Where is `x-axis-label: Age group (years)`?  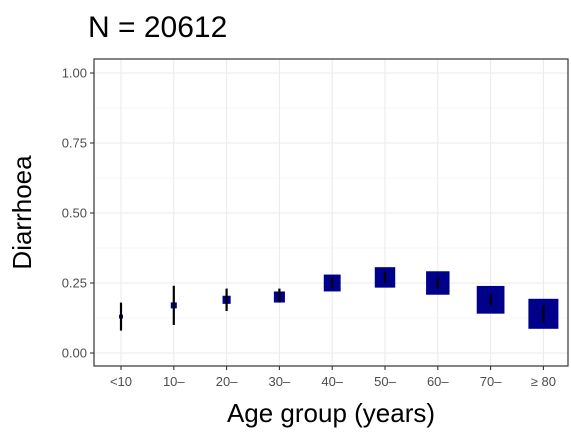
x-axis-label: Age group (years) is located at coordinates (331, 413).